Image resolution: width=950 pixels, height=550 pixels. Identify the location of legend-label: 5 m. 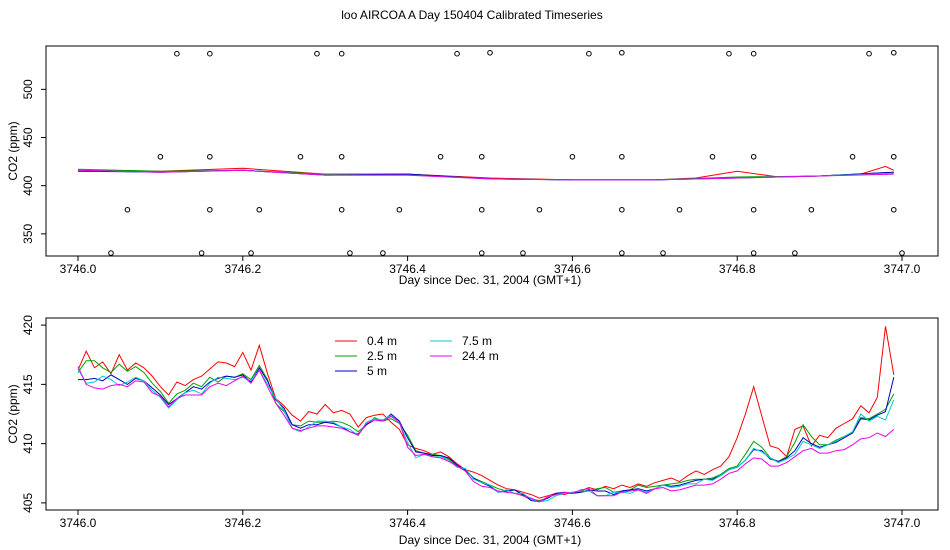
(377, 371).